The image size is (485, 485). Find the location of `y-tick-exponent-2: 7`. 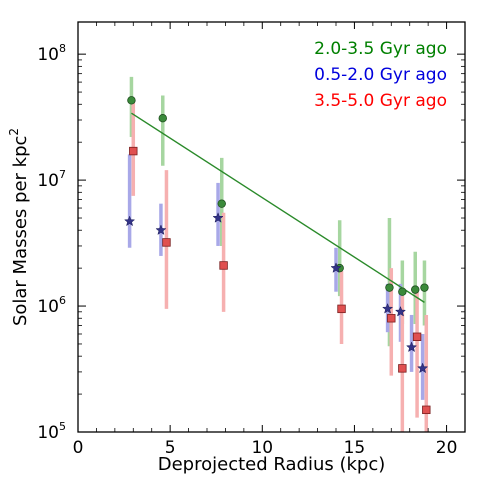

y-tick-exponent-2: 7 is located at coordinates (62, 174).